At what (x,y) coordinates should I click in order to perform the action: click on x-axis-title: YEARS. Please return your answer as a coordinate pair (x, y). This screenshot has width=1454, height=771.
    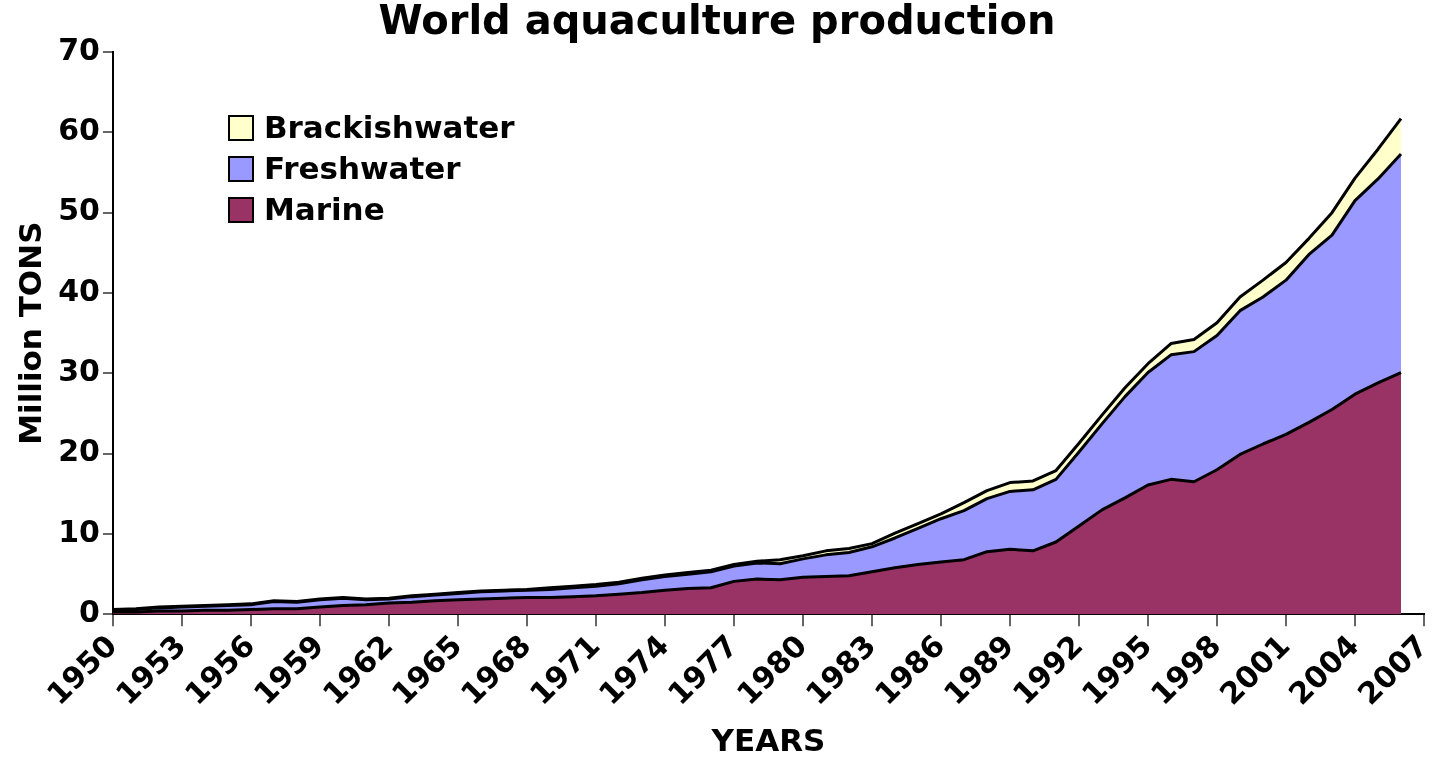
    Looking at the image, I should click on (768, 740).